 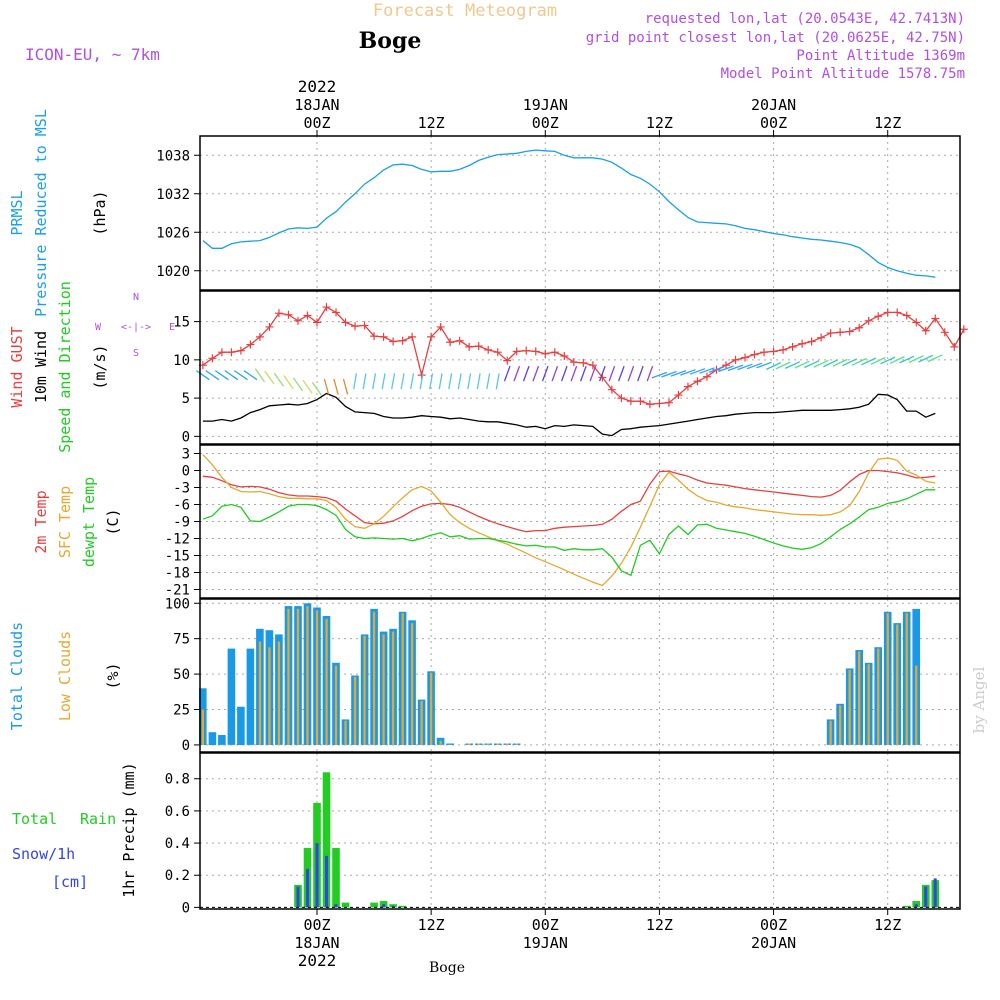 I want to click on bottom-date-label: 18JAN, so click(x=316, y=943).